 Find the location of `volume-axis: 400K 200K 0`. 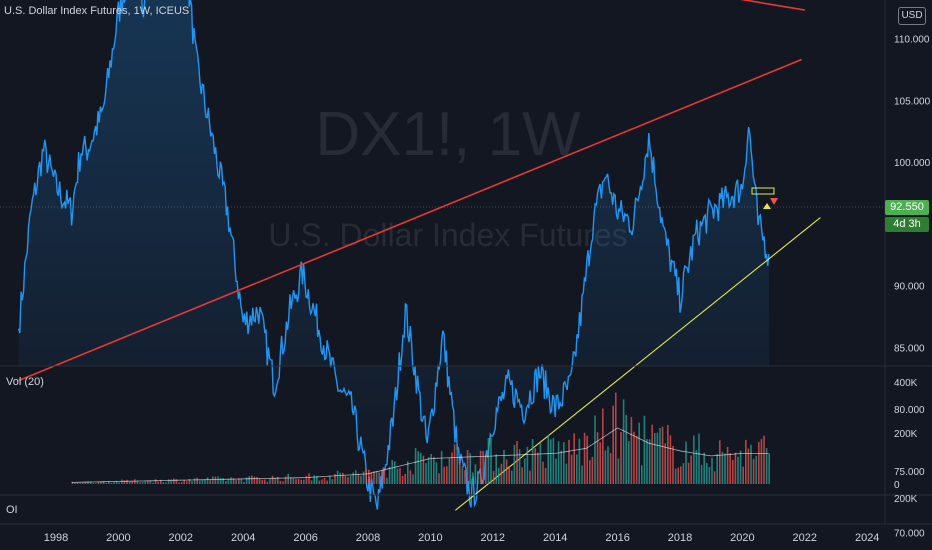

volume-axis: 400K 200K 0 is located at coordinates (906, 434).